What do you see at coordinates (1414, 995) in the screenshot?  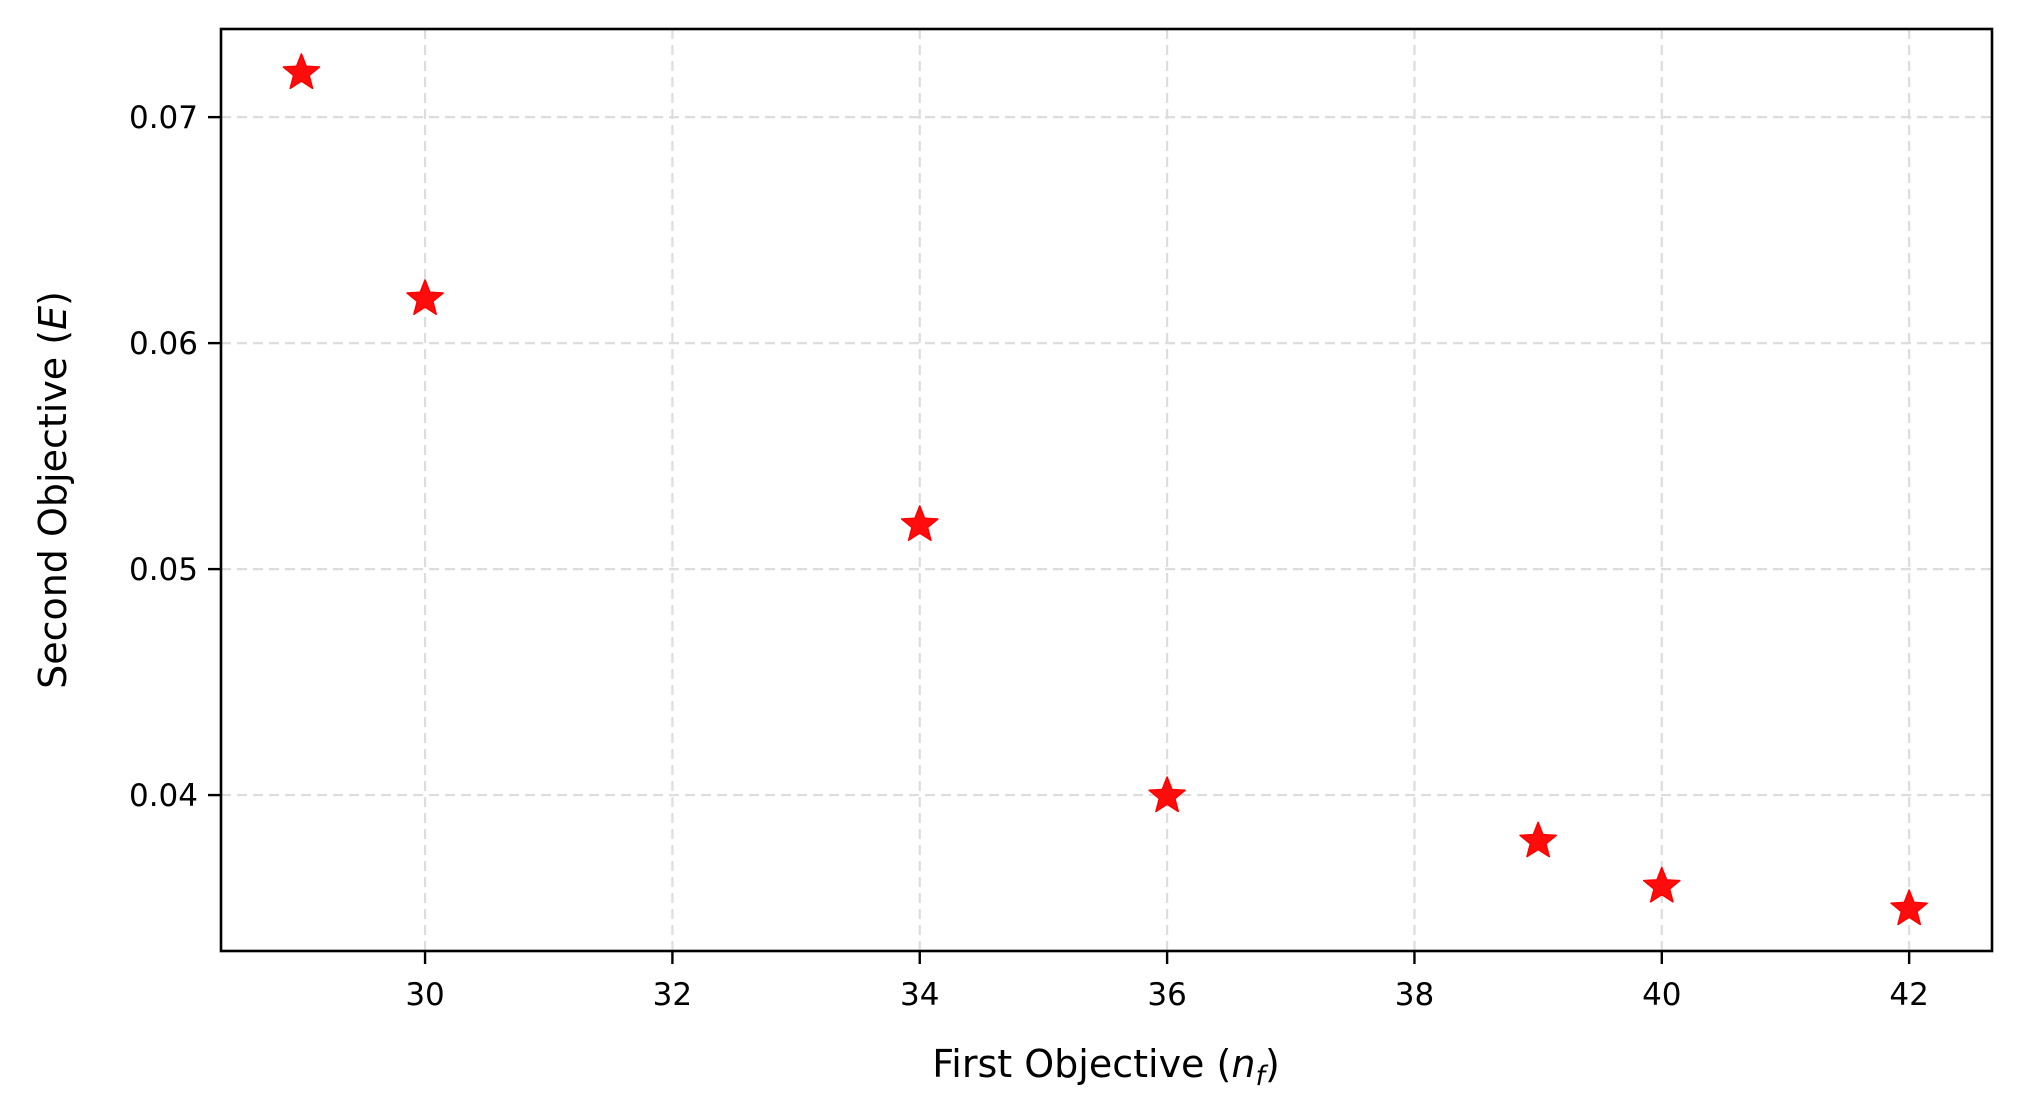 I see `x-tick-label: 38` at bounding box center [1414, 995].